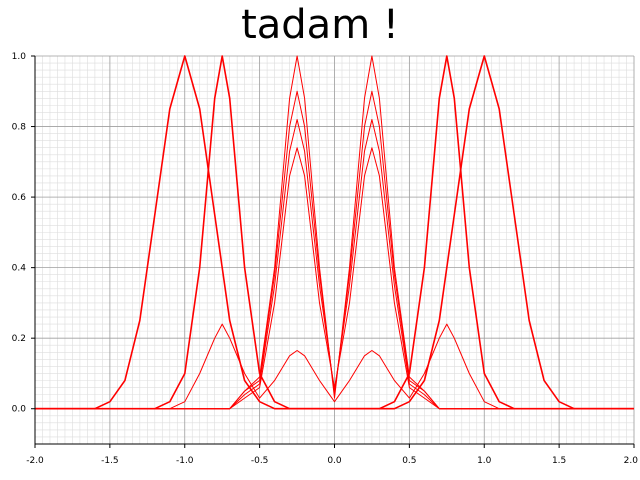 This screenshot has height=480, width=640. What do you see at coordinates (631, 461) in the screenshot?
I see `x-tick-label: 2.0` at bounding box center [631, 461].